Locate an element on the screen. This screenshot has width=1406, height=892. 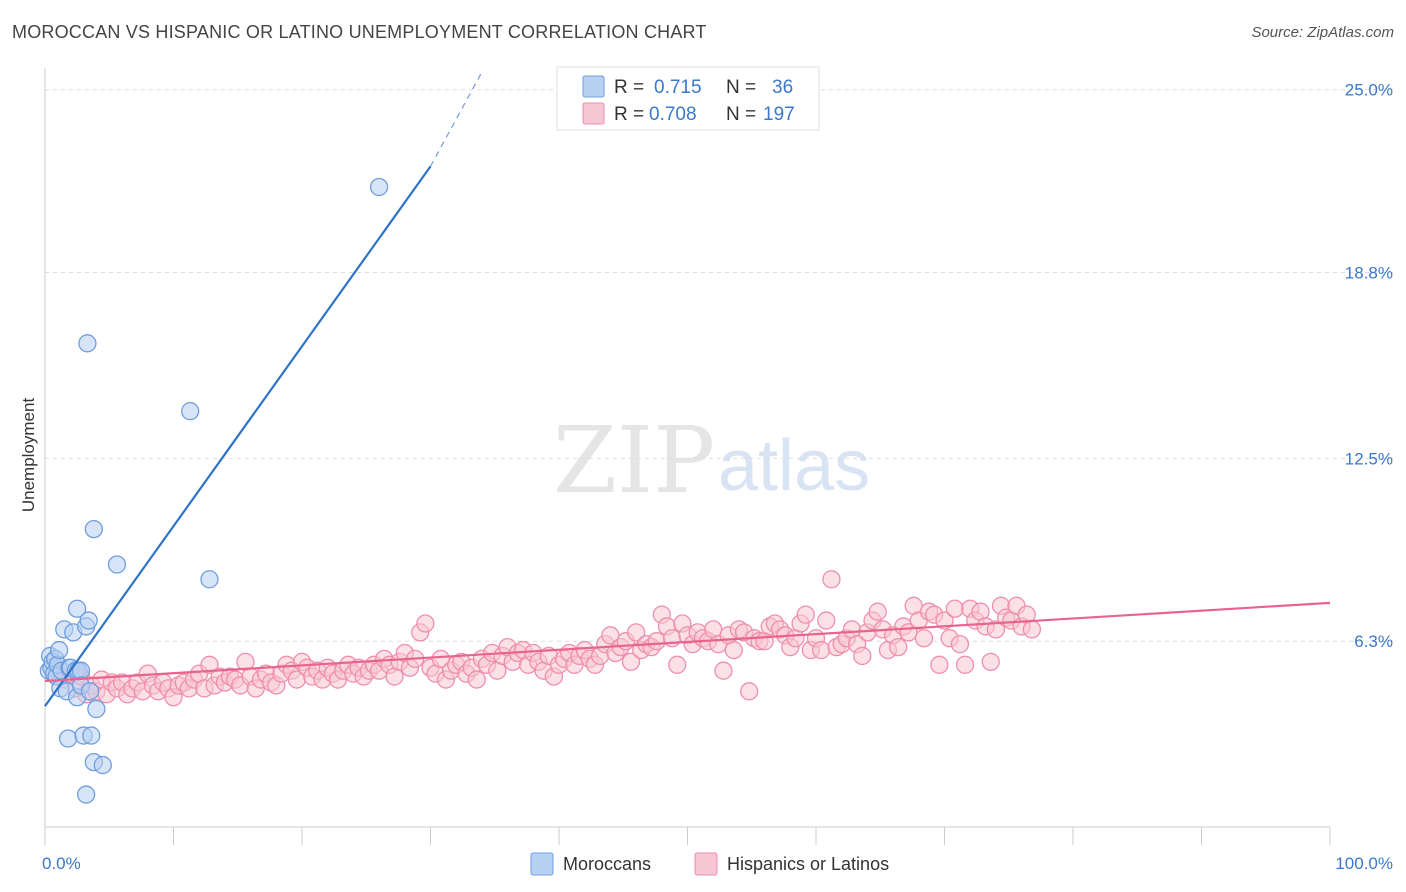
source-attribution: Source: ZipAtlas.com is located at coordinates (1322, 32).